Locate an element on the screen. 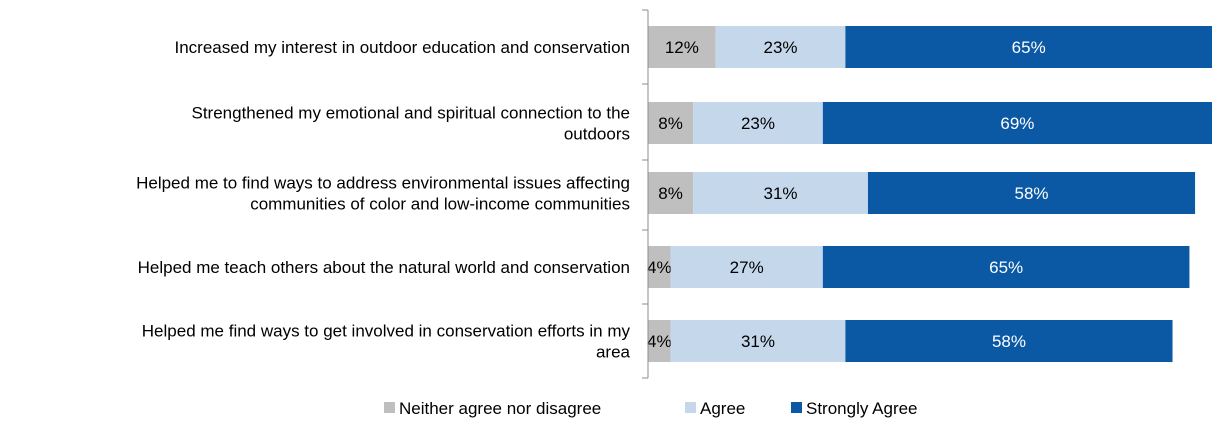 The image size is (1212, 422). legend-label: Strongly Agree is located at coordinates (862, 408).